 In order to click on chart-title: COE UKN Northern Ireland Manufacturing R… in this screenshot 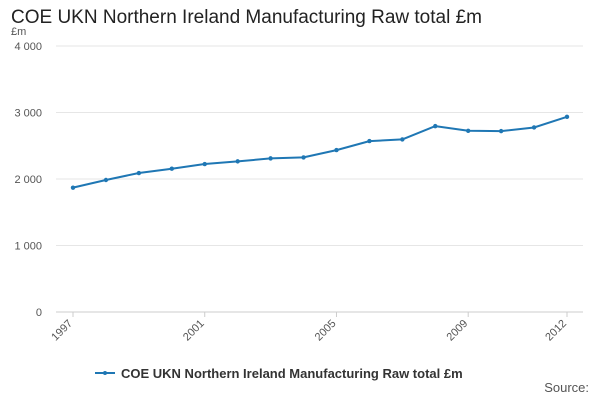, I will do `click(246, 17)`.